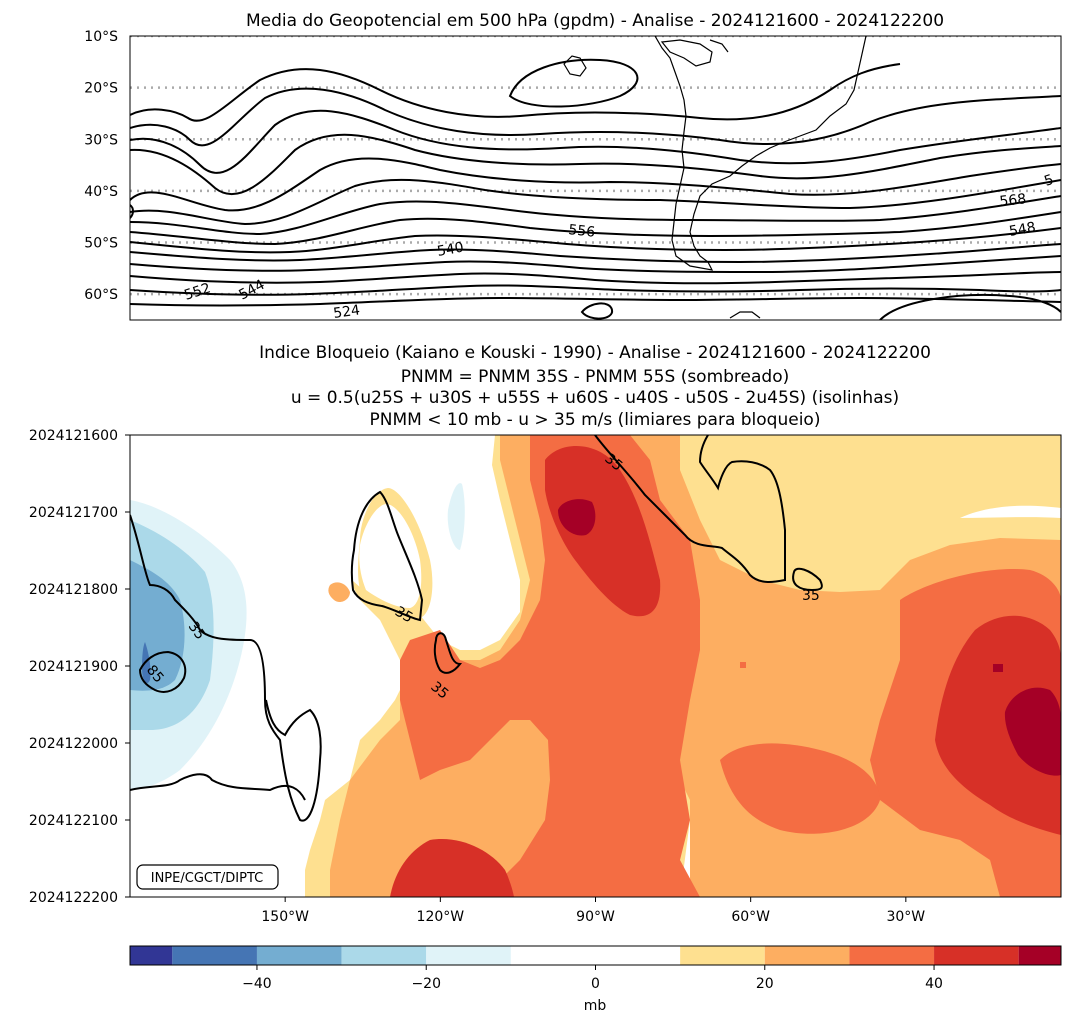 The width and height of the screenshot is (1071, 1029). Describe the element at coordinates (101, 37) in the screenshot. I see `y-tick-label: 10°S` at that location.